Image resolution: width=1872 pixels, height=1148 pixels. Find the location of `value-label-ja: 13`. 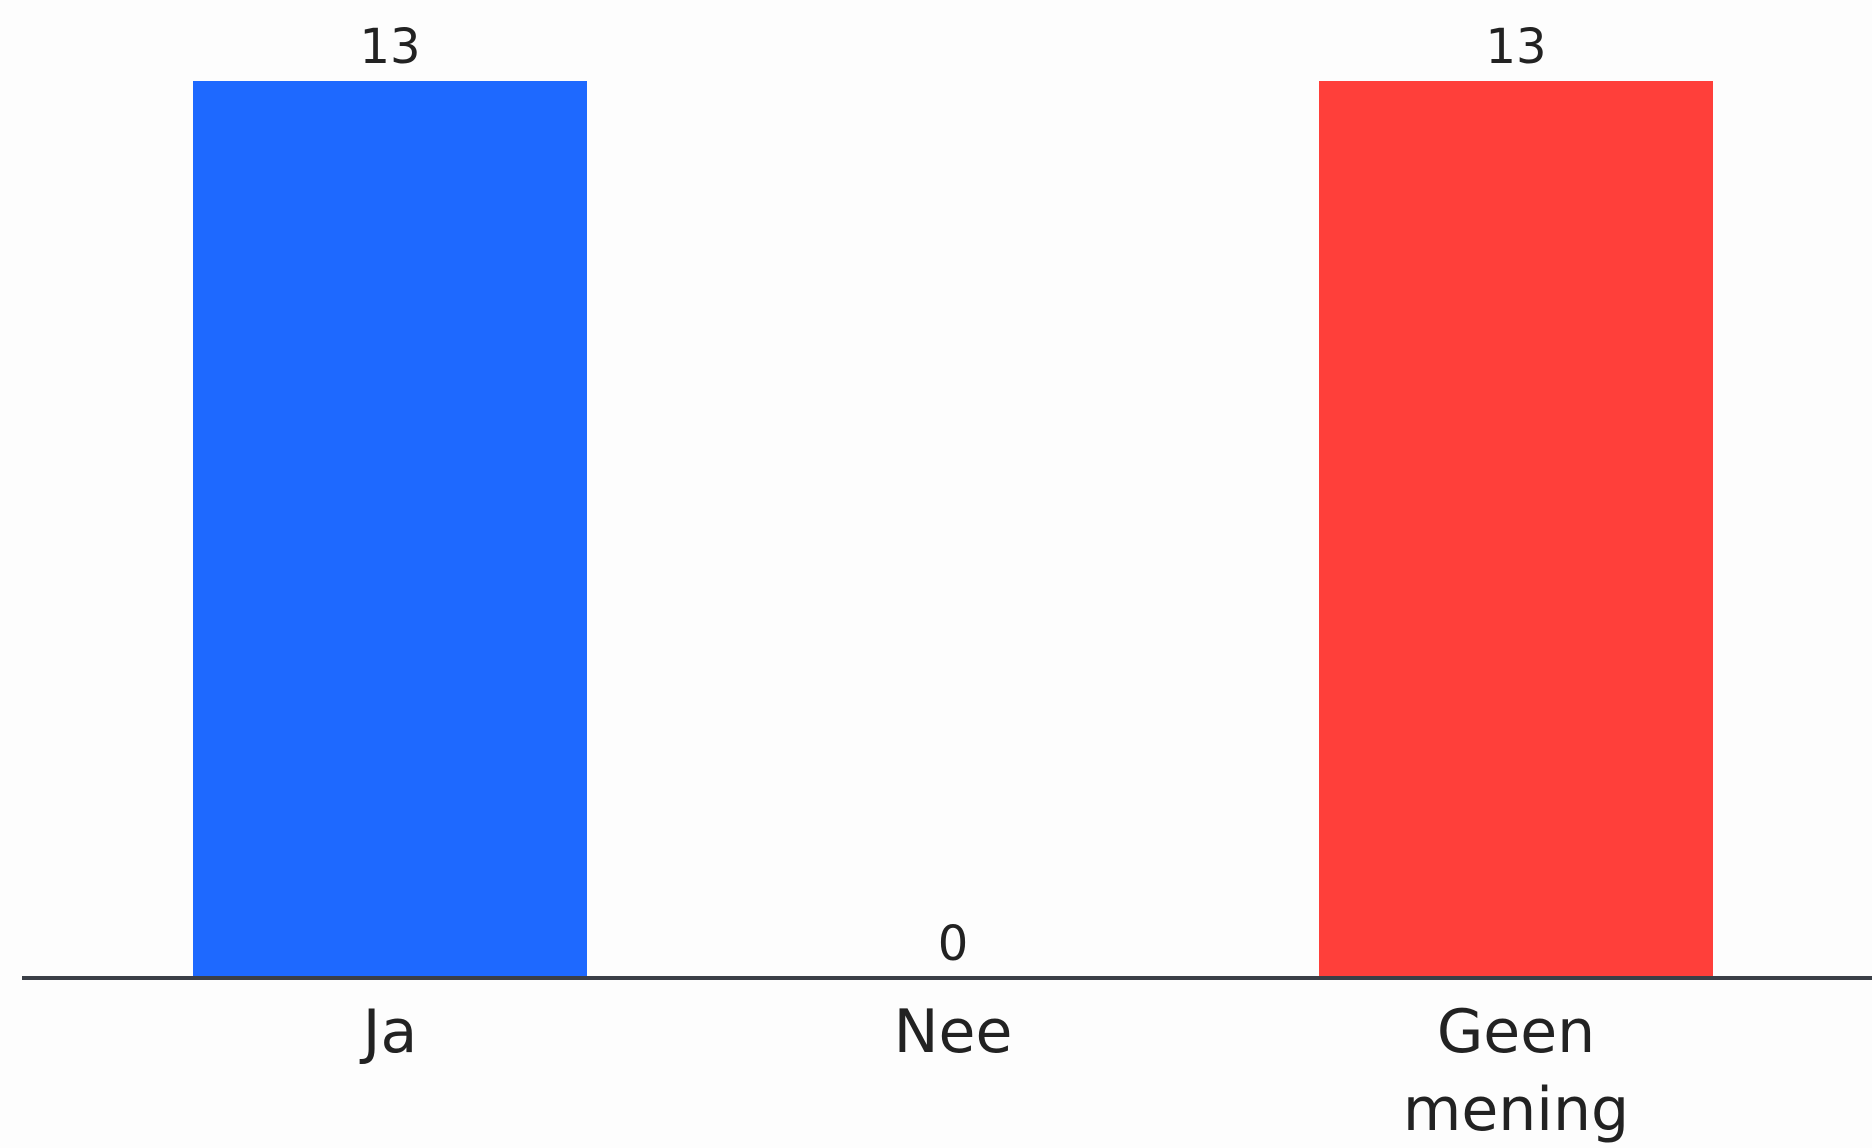

value-label-ja: 13 is located at coordinates (389, 47).